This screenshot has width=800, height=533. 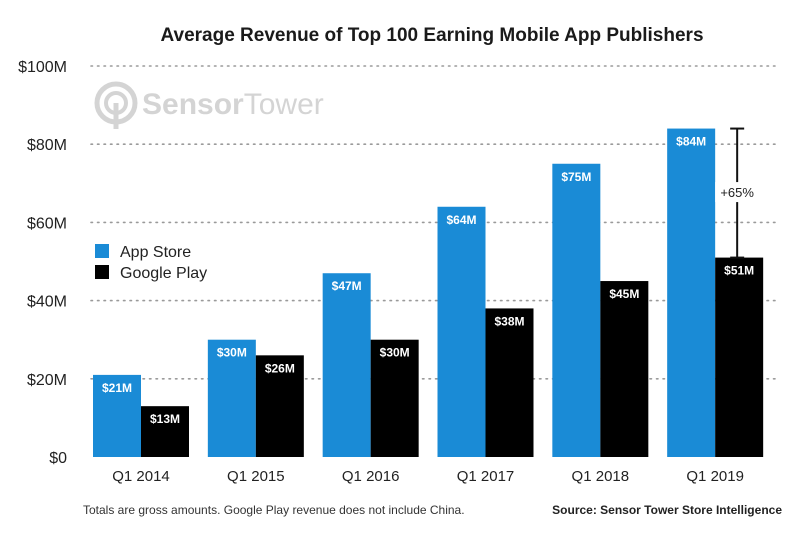 What do you see at coordinates (509, 321) in the screenshot?
I see `data-label-google-play-q1-2017: $38M` at bounding box center [509, 321].